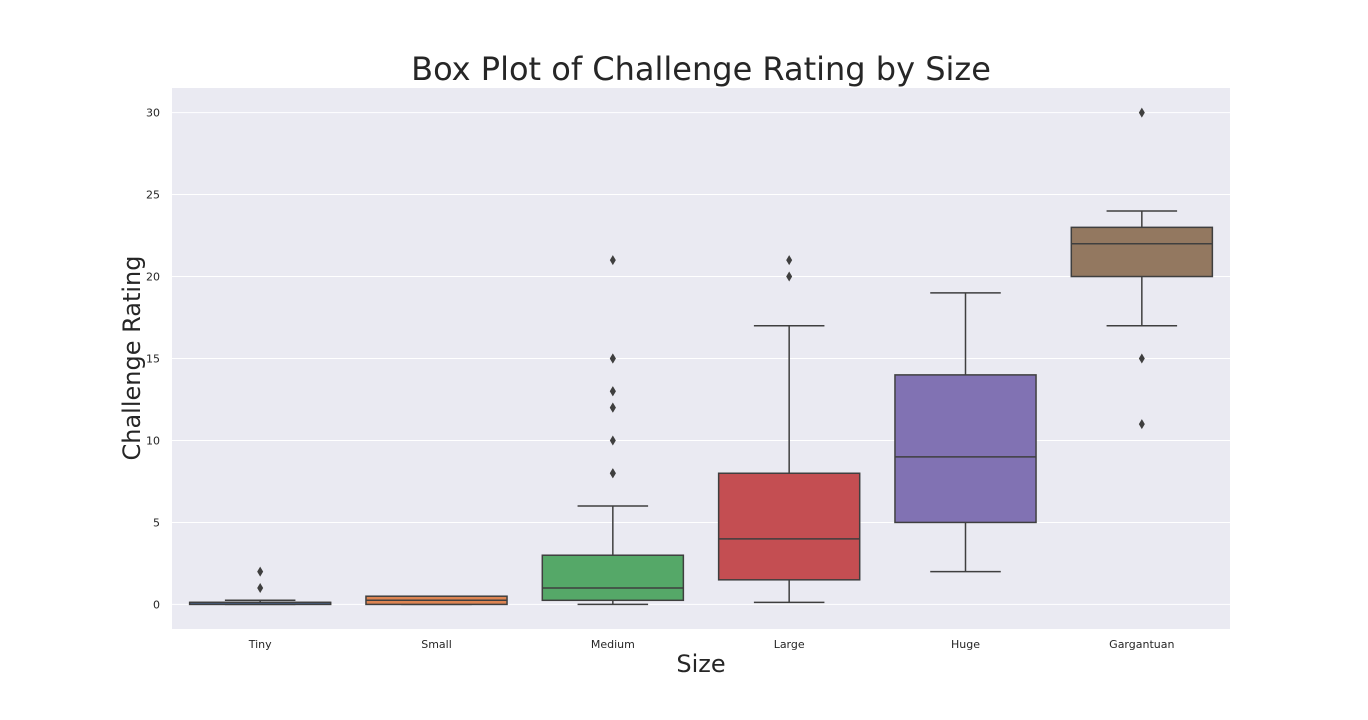  What do you see at coordinates (436, 600) in the screenshot?
I see `box-small` at bounding box center [436, 600].